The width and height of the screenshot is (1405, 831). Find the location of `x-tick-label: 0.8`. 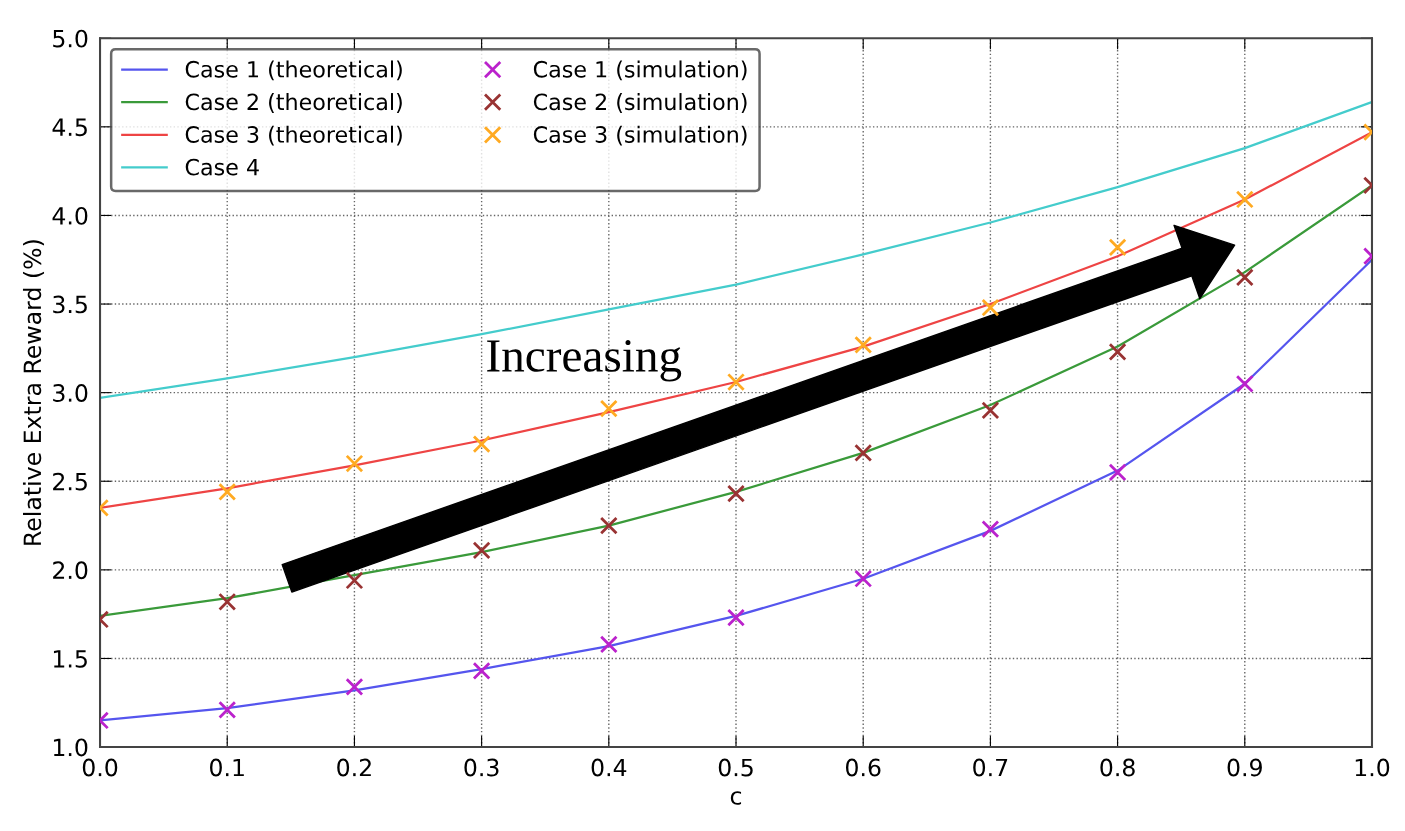

x-tick-label: 0.8 is located at coordinates (1117, 767).